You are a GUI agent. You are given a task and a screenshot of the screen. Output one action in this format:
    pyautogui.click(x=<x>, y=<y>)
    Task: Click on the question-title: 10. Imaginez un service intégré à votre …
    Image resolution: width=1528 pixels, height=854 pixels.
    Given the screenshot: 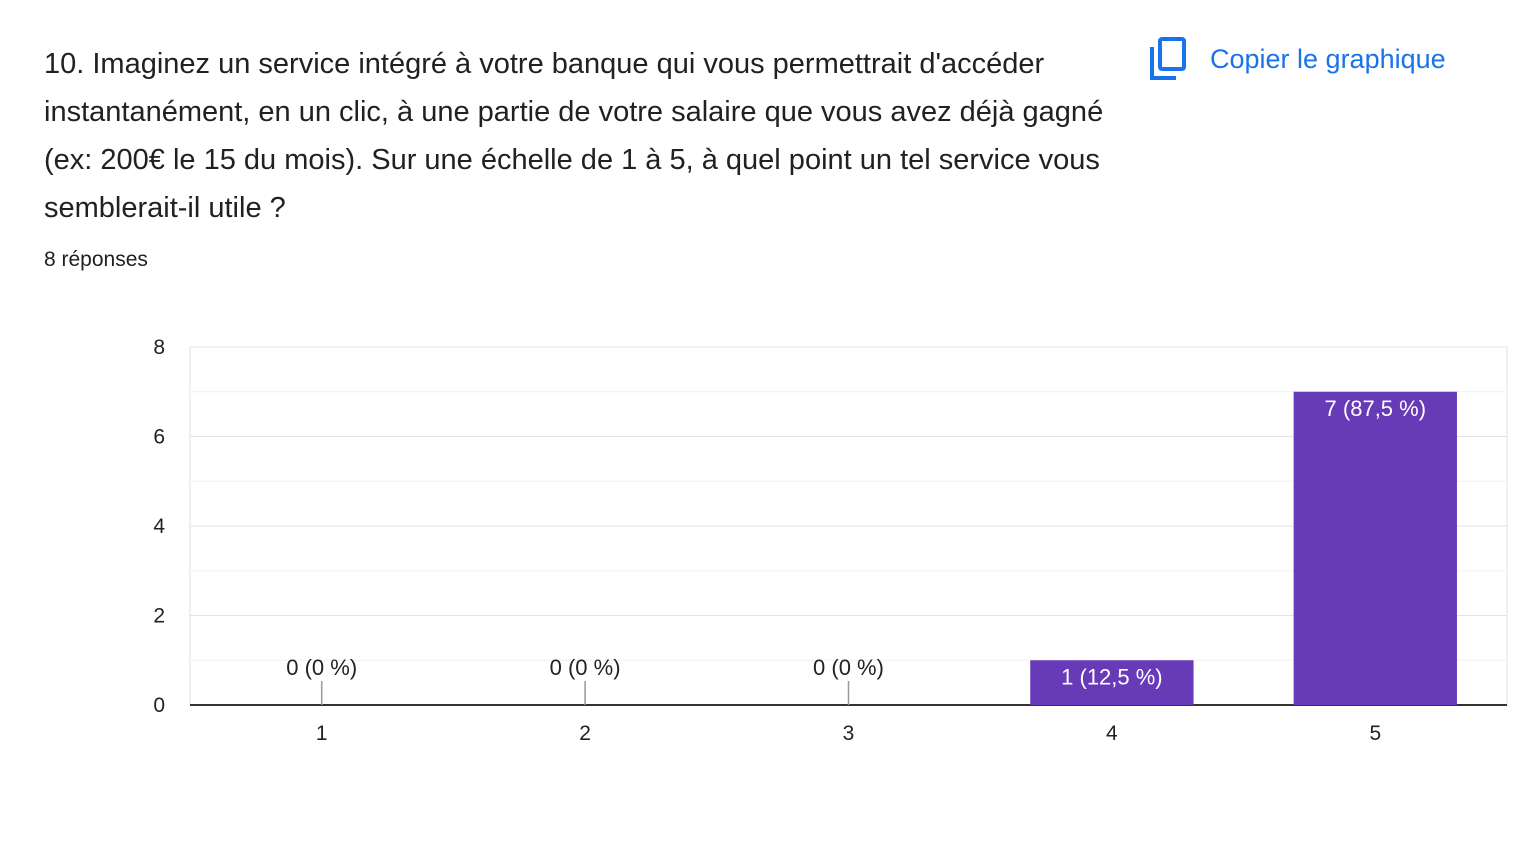 What is the action you would take?
    pyautogui.click(x=574, y=136)
    